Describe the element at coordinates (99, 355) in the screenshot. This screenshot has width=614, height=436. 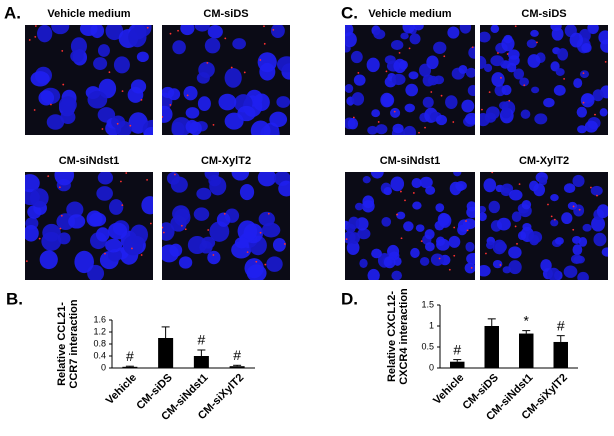
I see `y-tick-label: 0.4` at that location.